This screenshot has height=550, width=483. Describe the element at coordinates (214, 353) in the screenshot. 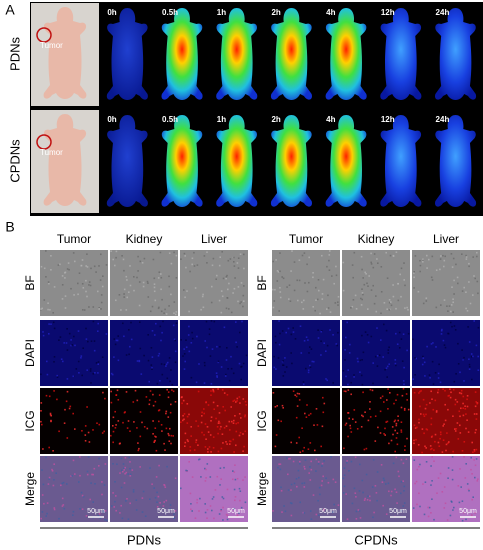

I see `micrograph` at that location.